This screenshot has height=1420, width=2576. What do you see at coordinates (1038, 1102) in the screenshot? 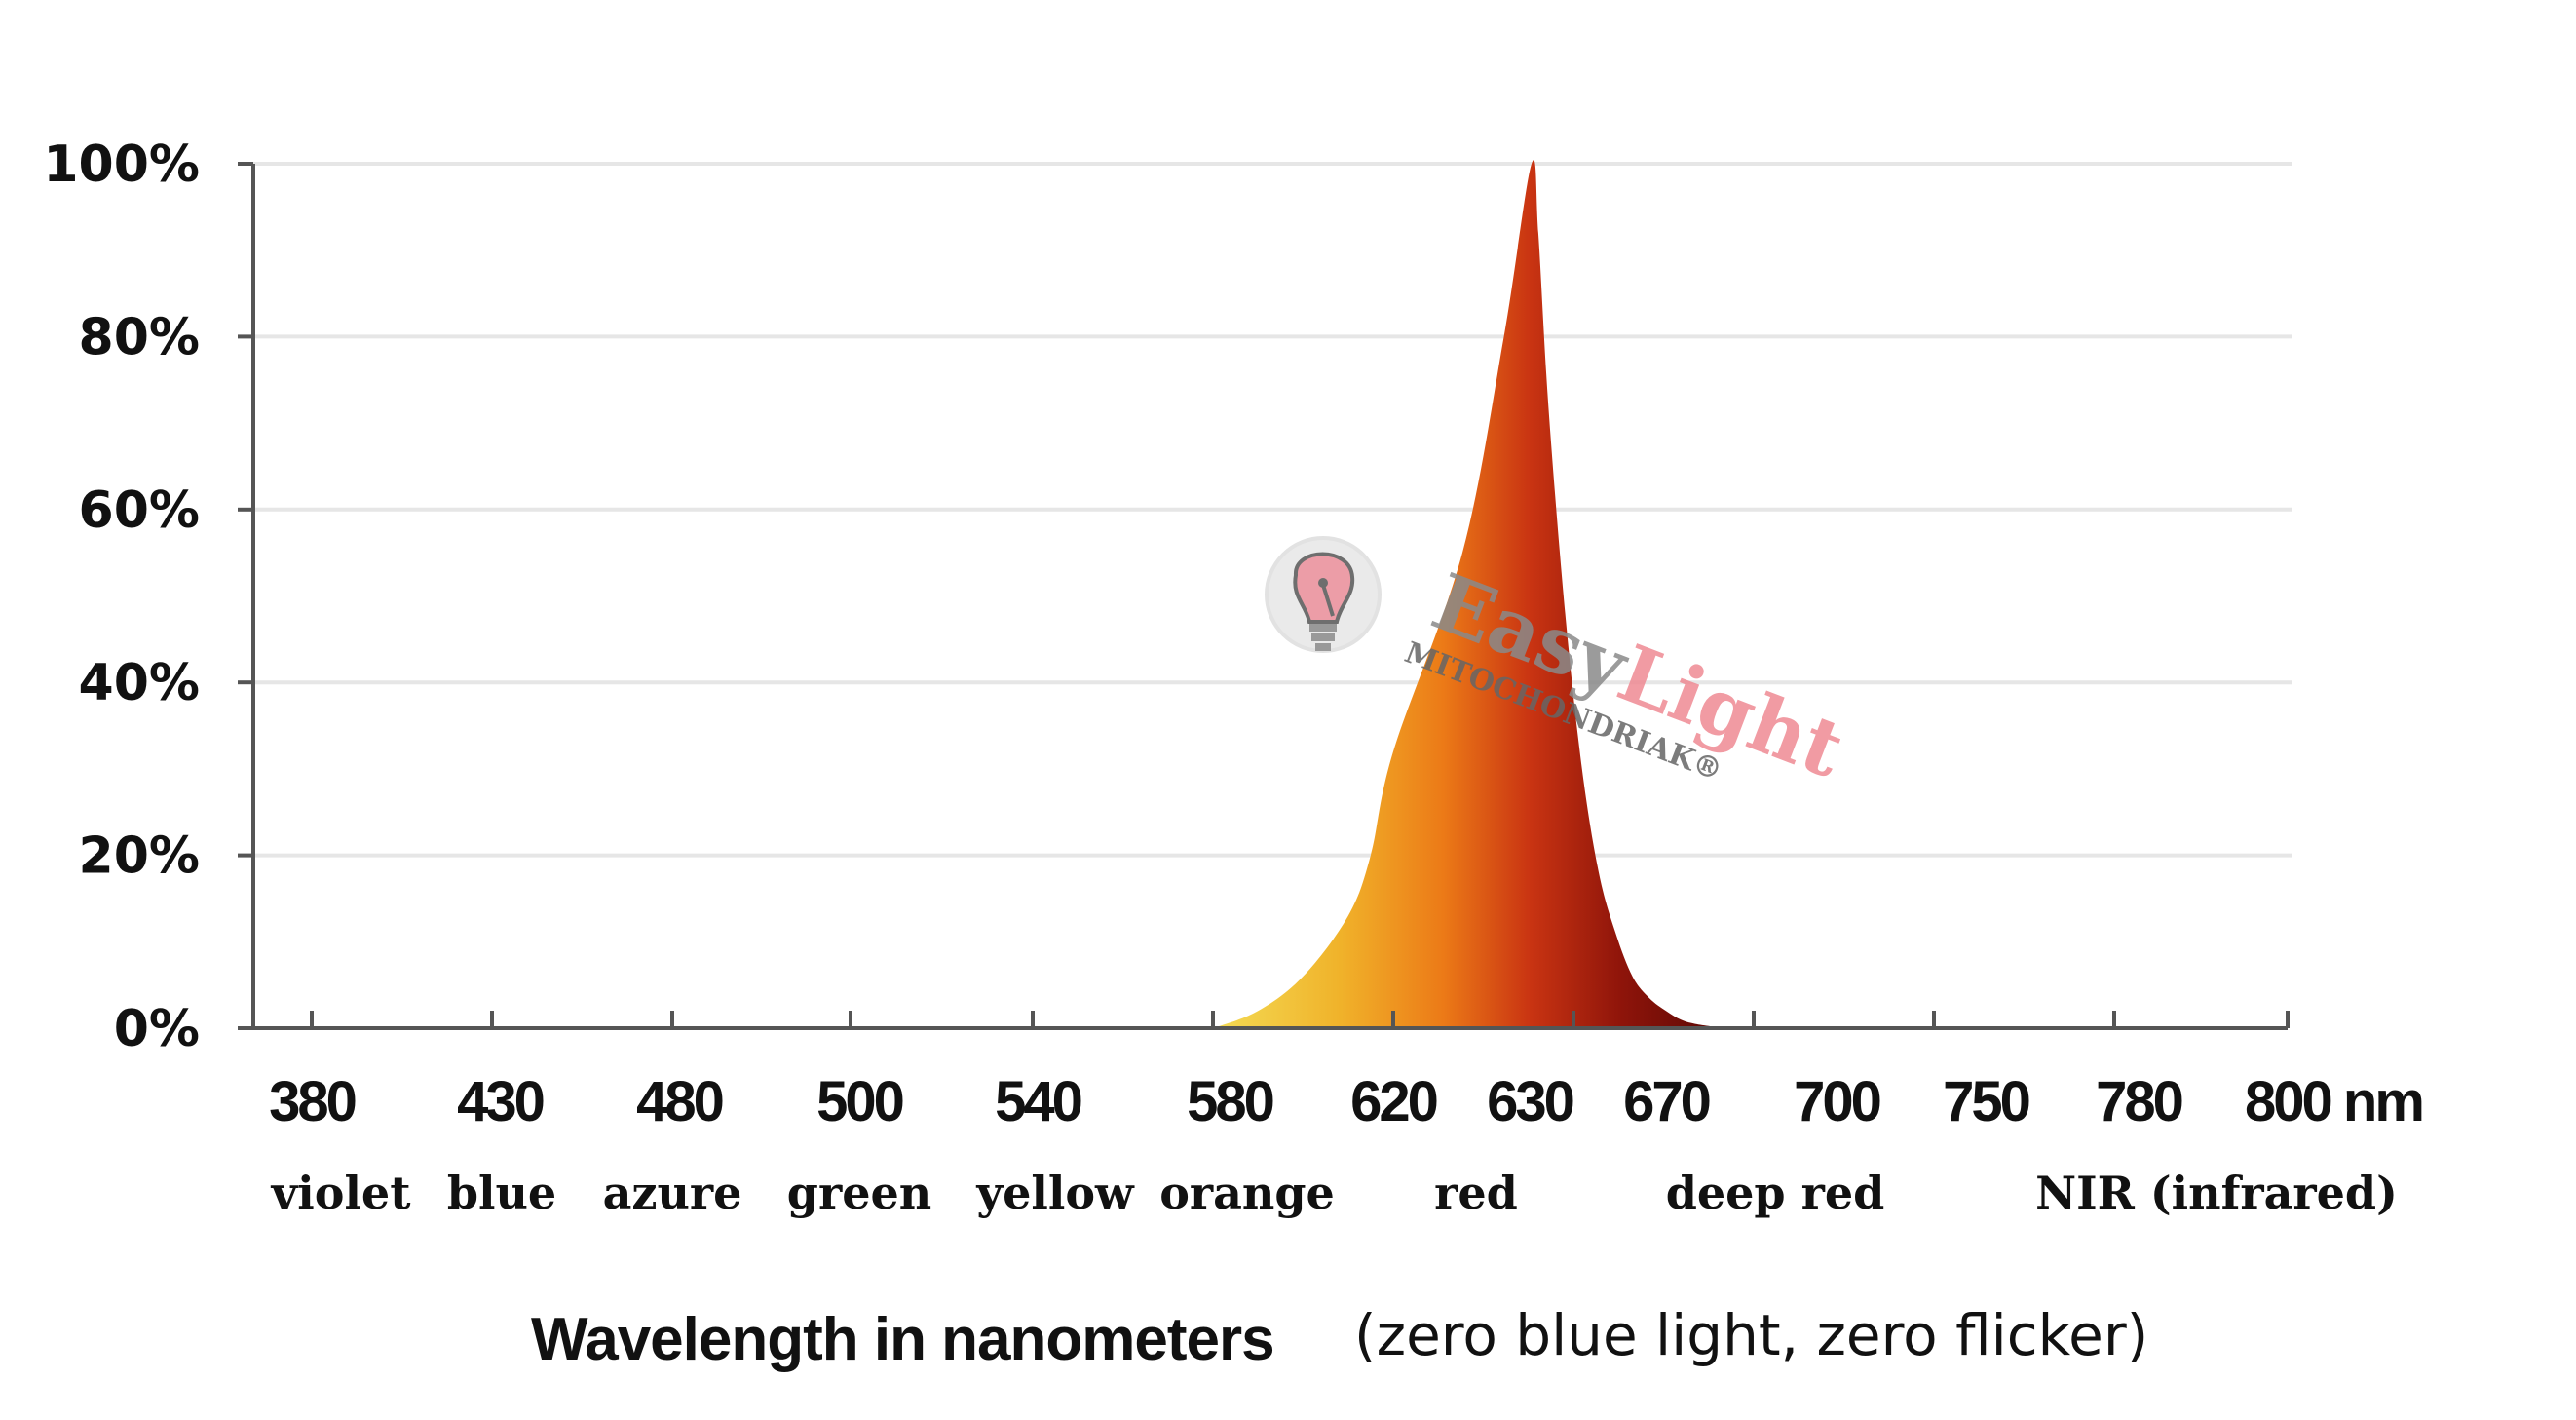
I see `x-tick-label: 540` at bounding box center [1038, 1102].